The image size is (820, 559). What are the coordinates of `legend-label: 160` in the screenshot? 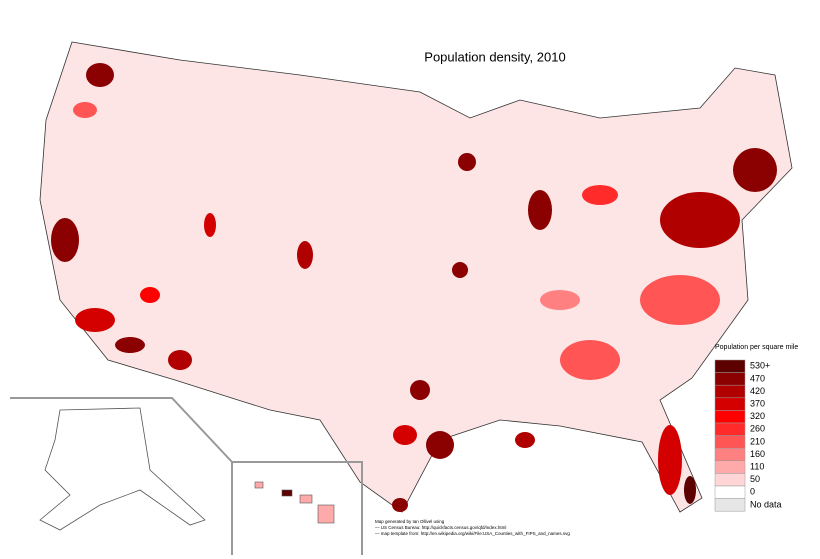 It's located at (757, 454).